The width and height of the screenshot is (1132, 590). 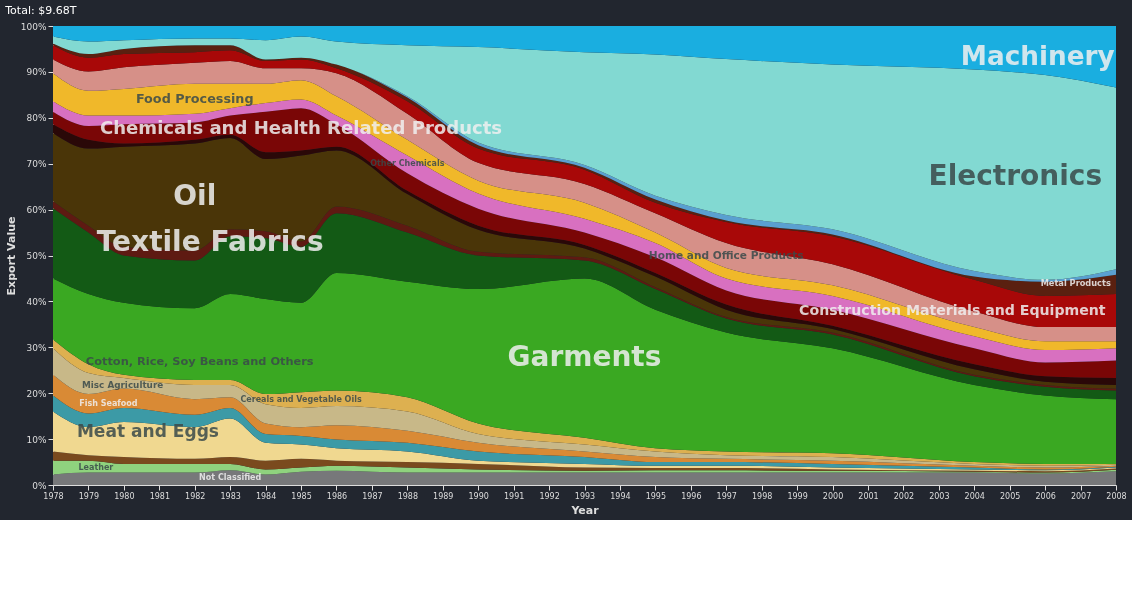 What do you see at coordinates (656, 496) in the screenshot?
I see `x-tick-label: 1995` at bounding box center [656, 496].